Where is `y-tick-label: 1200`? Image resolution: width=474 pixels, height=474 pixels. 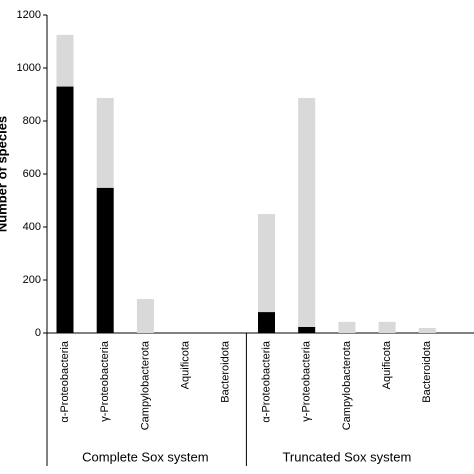 y-tick-label: 1200 is located at coordinates (29, 15).